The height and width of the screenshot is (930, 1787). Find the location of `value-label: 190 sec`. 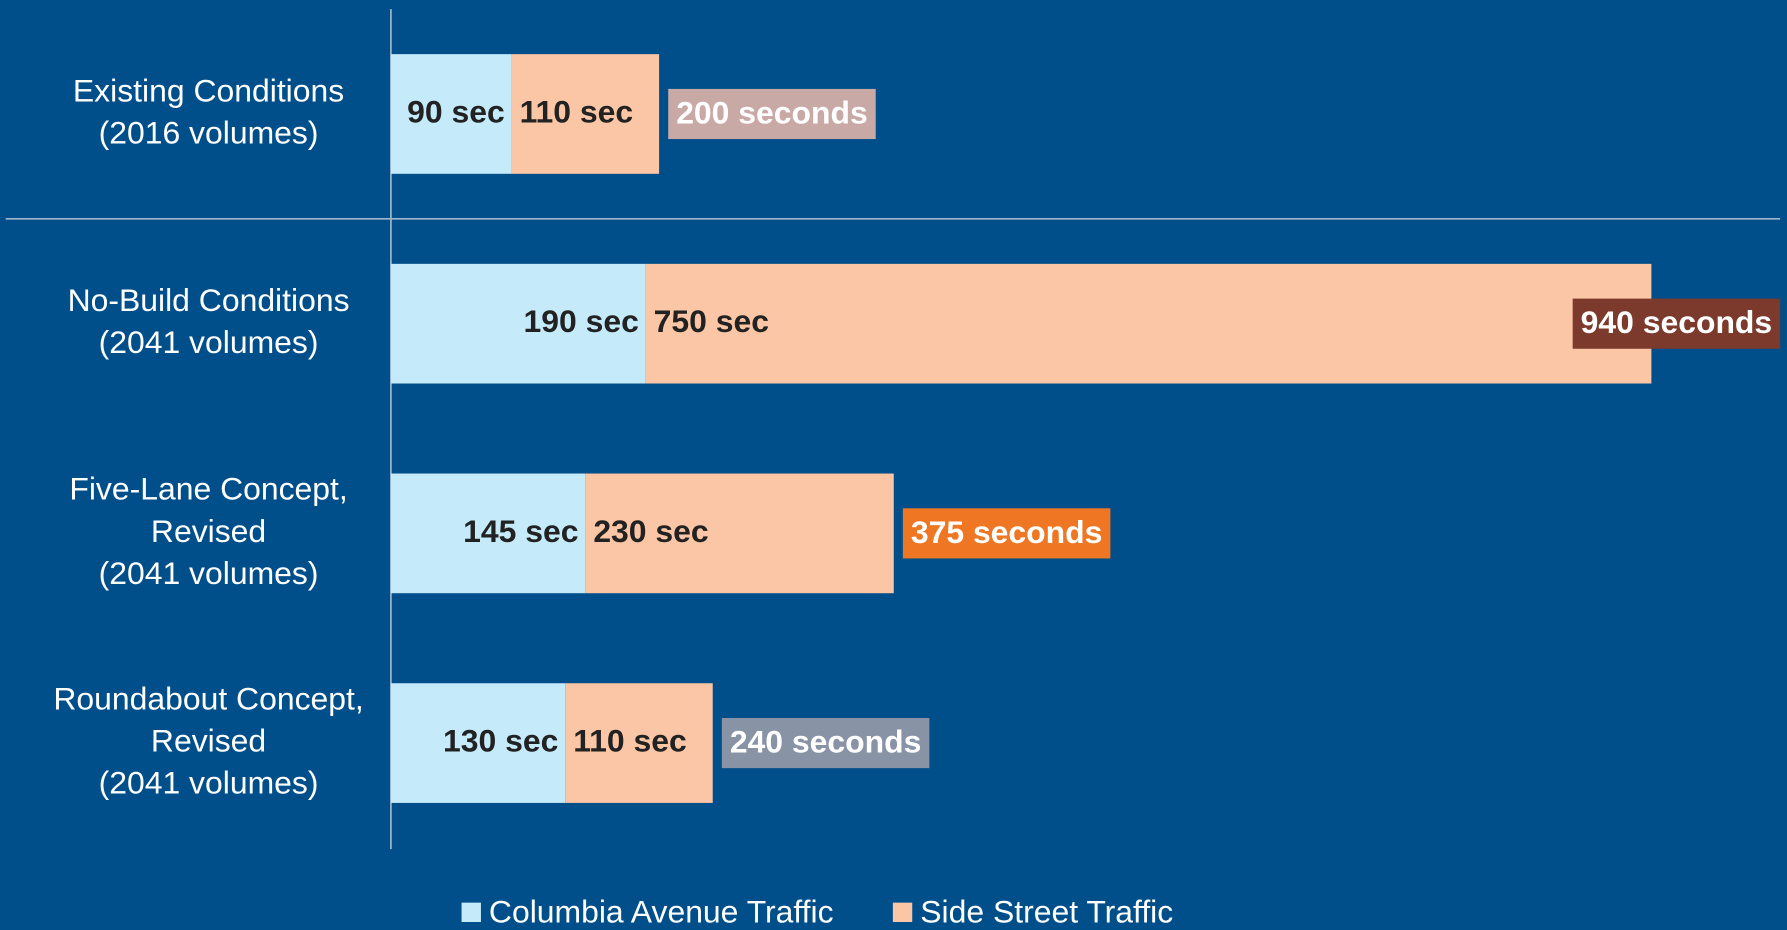

value-label: 190 sec is located at coordinates (581, 321).